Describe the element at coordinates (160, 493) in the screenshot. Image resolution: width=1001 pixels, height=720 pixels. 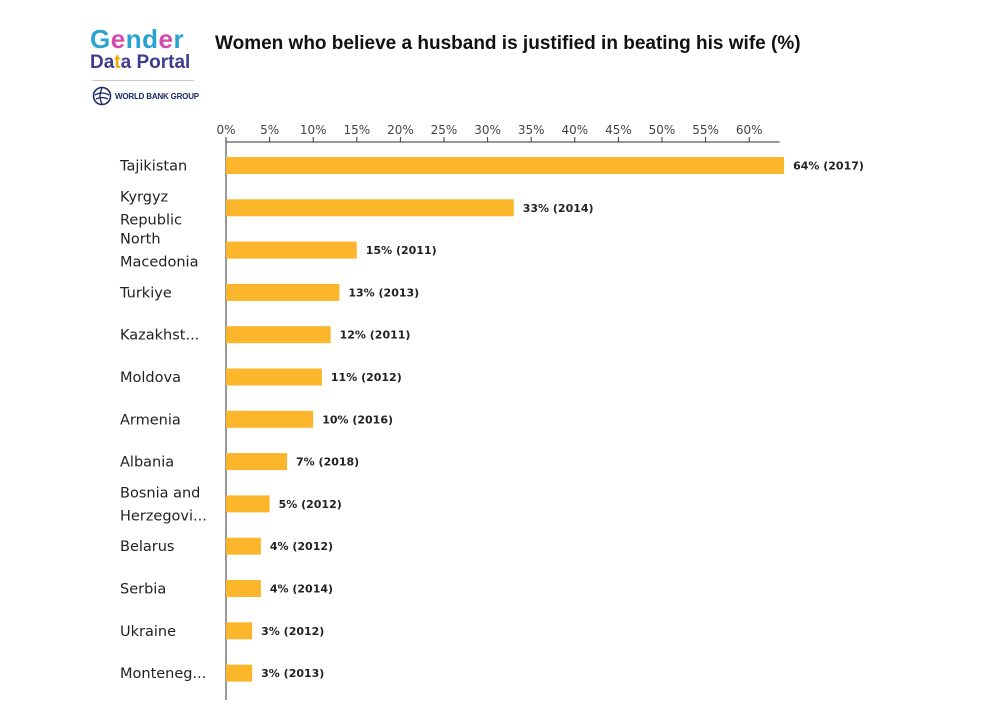
I see `category-label: Bosnia and` at that location.